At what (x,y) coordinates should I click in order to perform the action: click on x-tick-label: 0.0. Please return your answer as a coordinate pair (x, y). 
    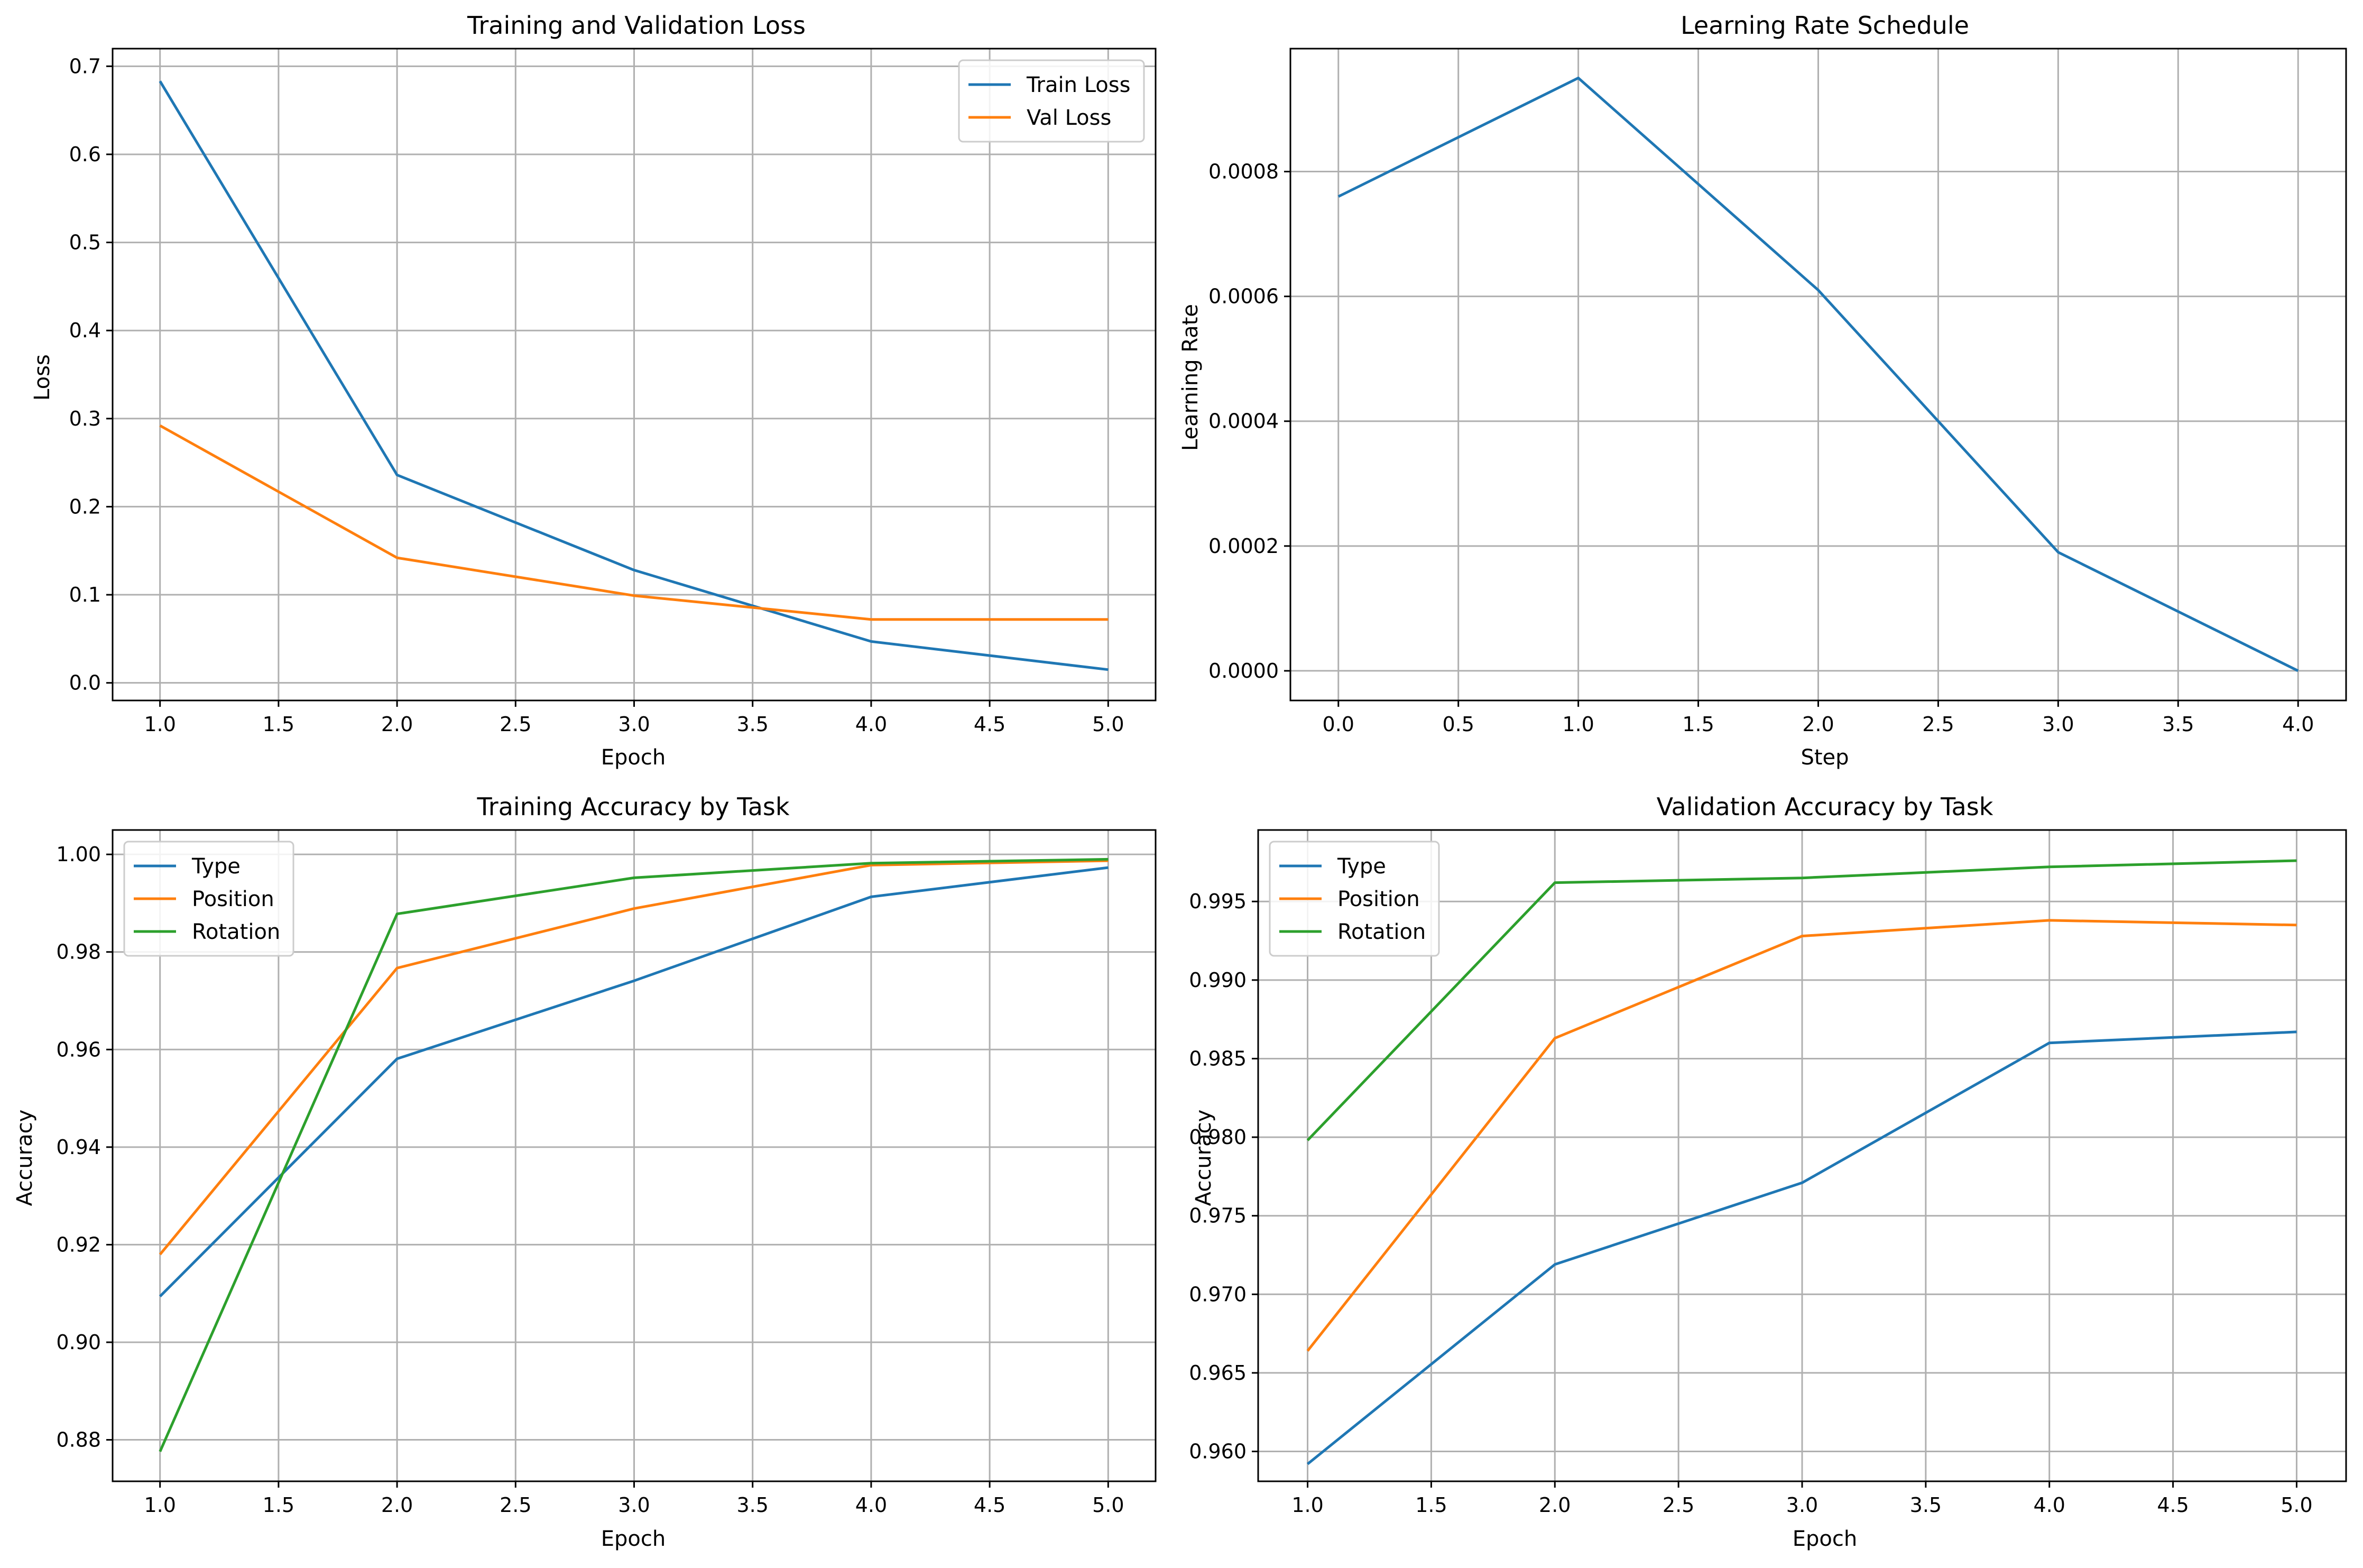
    Looking at the image, I should click on (1338, 724).